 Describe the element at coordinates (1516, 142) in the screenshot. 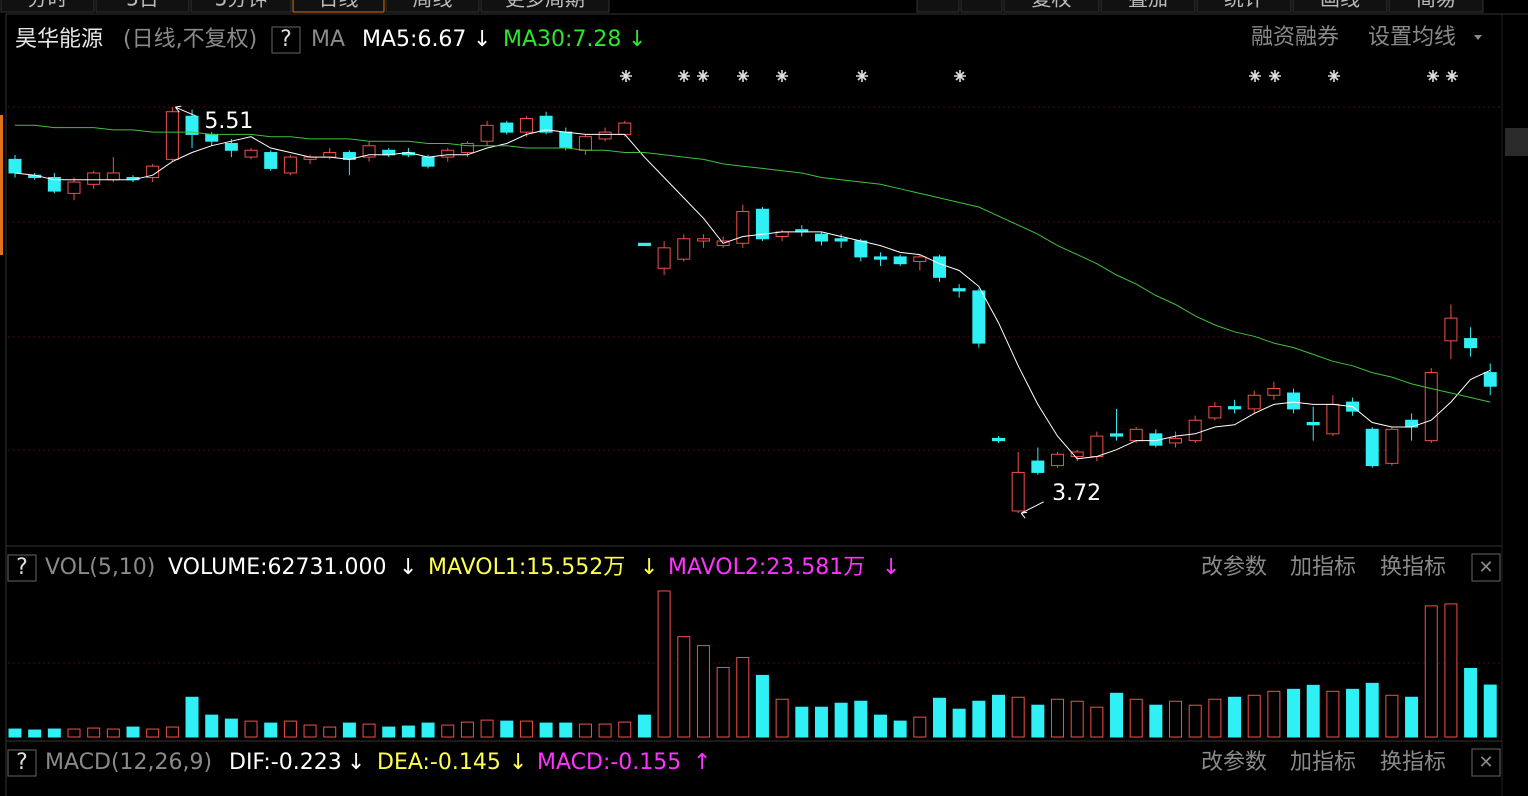

I see `scroll-thumb` at that location.